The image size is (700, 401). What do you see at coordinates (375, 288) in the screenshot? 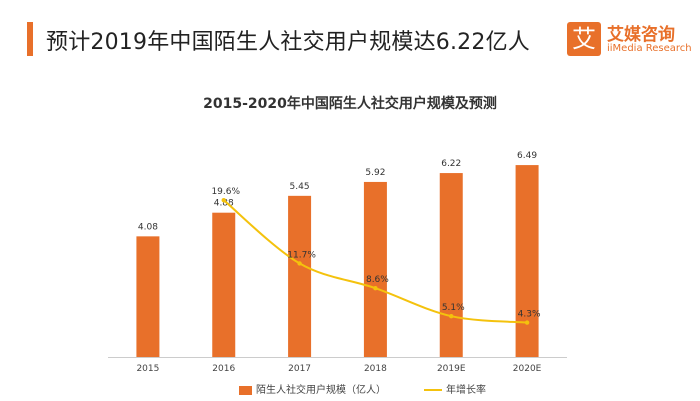
I see `growth-point-2018` at bounding box center [375, 288].